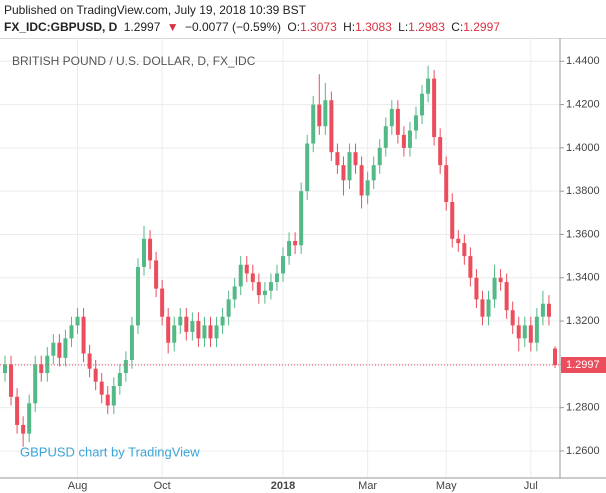  I want to click on x-tick-label: 2018, so click(283, 486).